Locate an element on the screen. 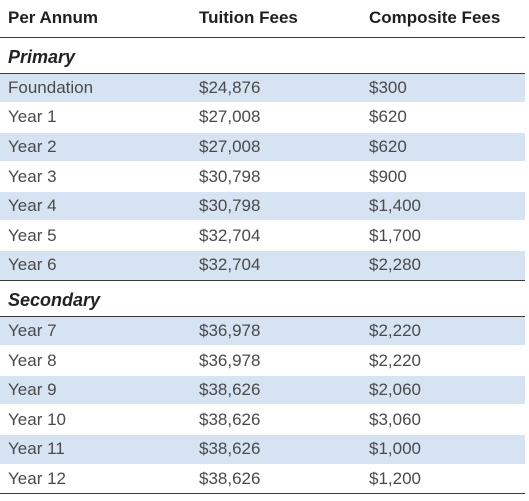  table-row: Year 5 $32,704 $1,700 is located at coordinates (262, 236).